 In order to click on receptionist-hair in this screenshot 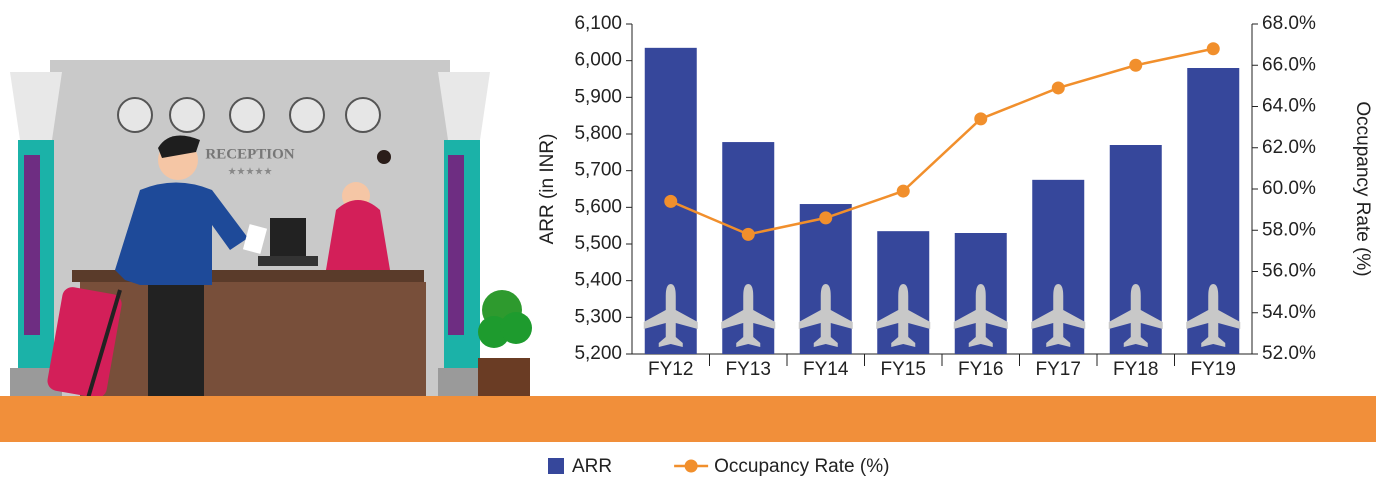, I will do `click(384, 157)`.